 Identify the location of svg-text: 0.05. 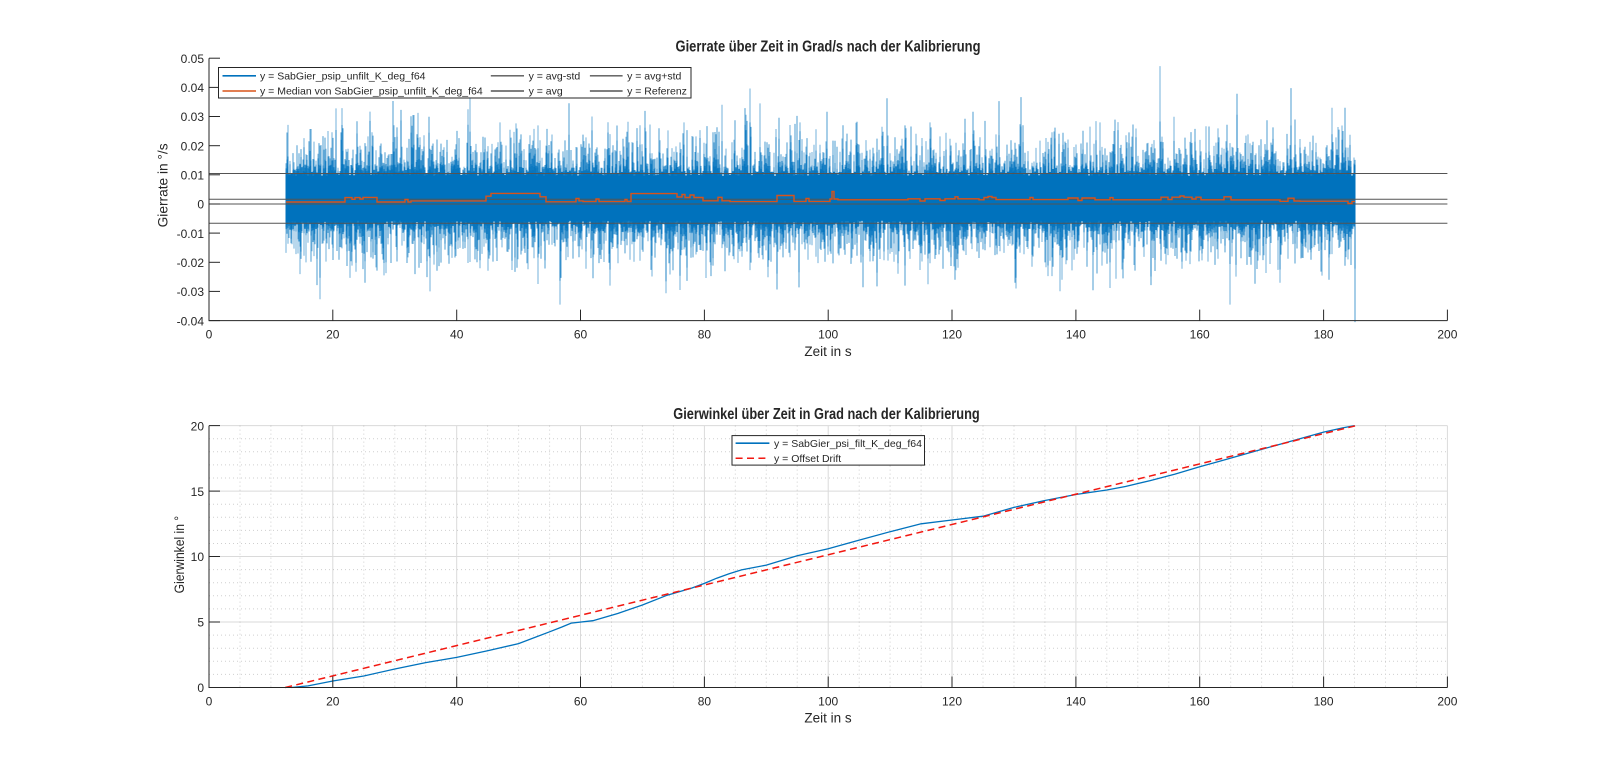
(193, 59).